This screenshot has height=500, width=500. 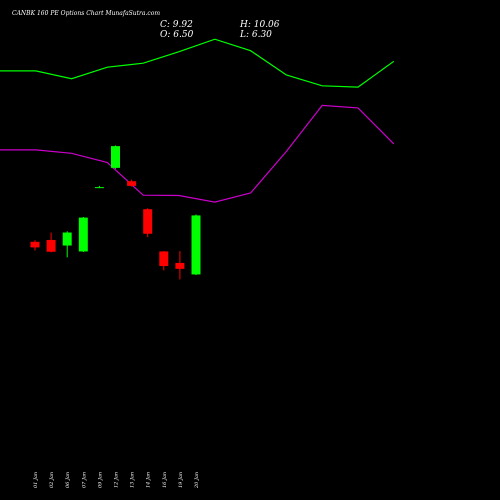 I want to click on low-value: L: 6.30, so click(x=255, y=35).